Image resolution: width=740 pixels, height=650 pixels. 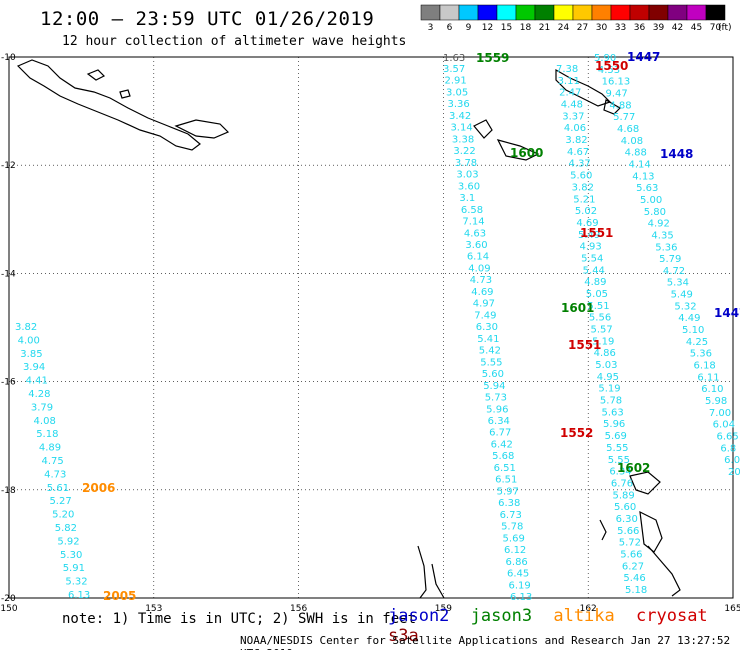 I want to click on map-title: 12:00 – 23:59 UTC 01/26/2019, so click(x=207, y=19).